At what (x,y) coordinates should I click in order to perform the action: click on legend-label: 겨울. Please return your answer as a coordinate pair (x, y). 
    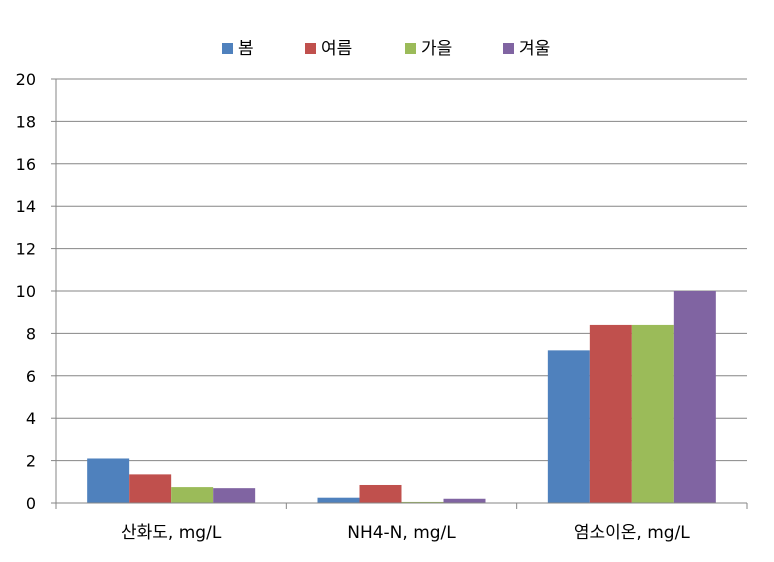
    Looking at the image, I should click on (534, 49).